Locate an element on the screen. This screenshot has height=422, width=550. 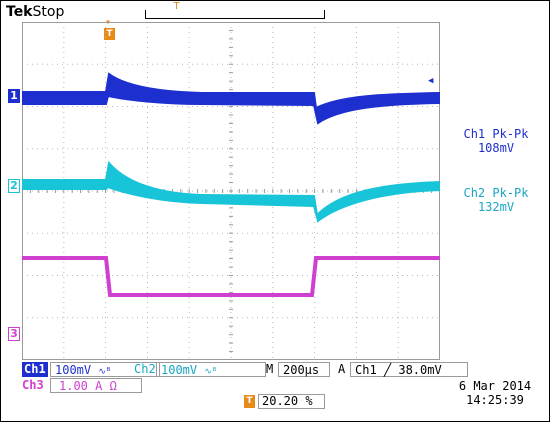
ch1-measurement-label: Ch1 Pk-Pk is located at coordinates (496, 134).